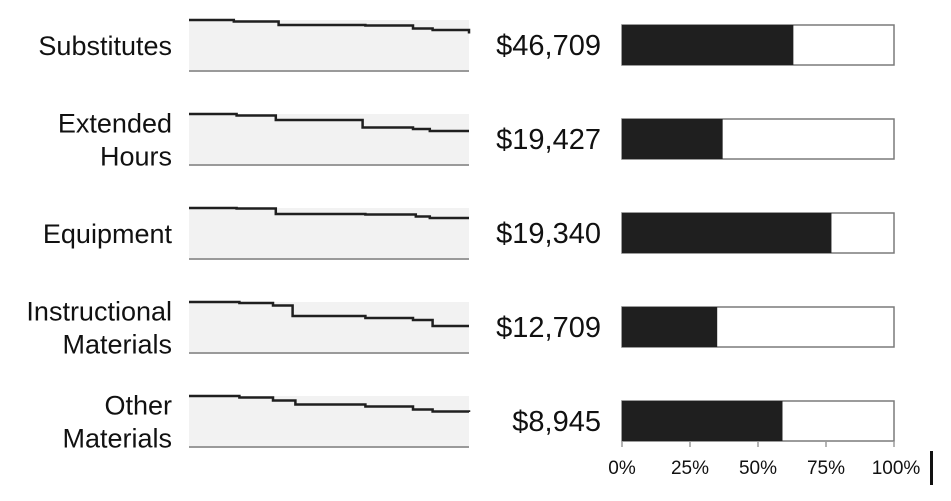  I want to click on category-label: Extended, so click(115, 124).